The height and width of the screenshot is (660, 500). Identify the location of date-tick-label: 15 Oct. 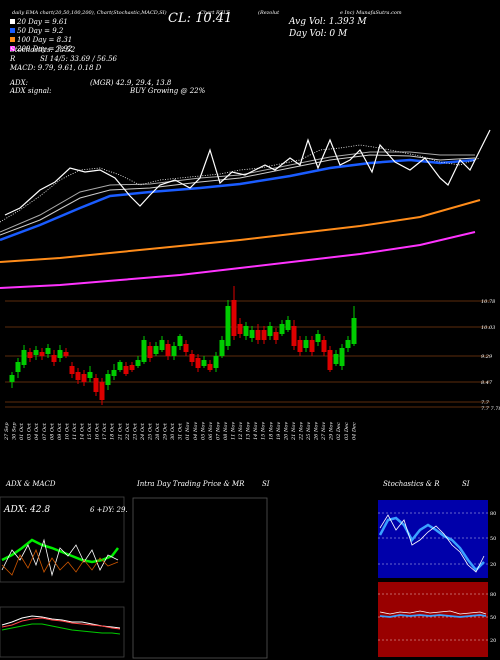
(90, 431).